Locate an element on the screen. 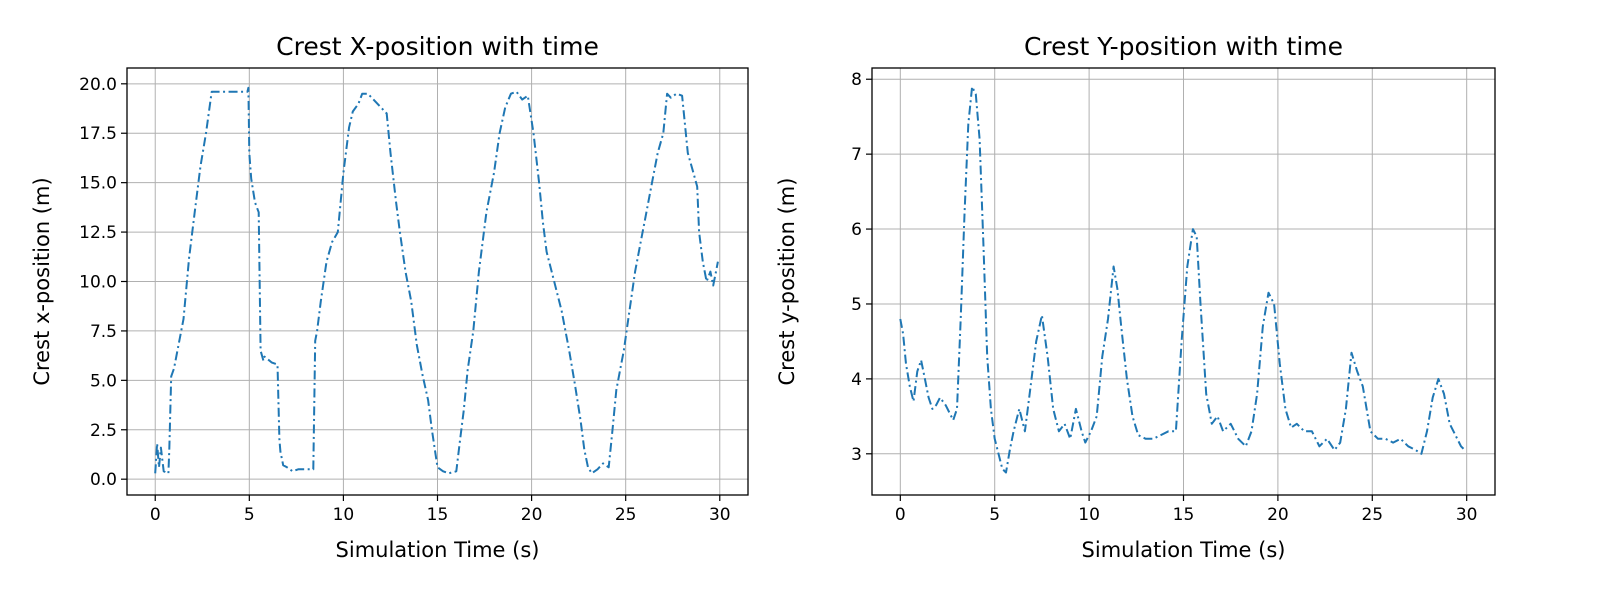 This screenshot has height=598, width=1598. y-axis-label: Crest y-position (m) is located at coordinates (787, 282).